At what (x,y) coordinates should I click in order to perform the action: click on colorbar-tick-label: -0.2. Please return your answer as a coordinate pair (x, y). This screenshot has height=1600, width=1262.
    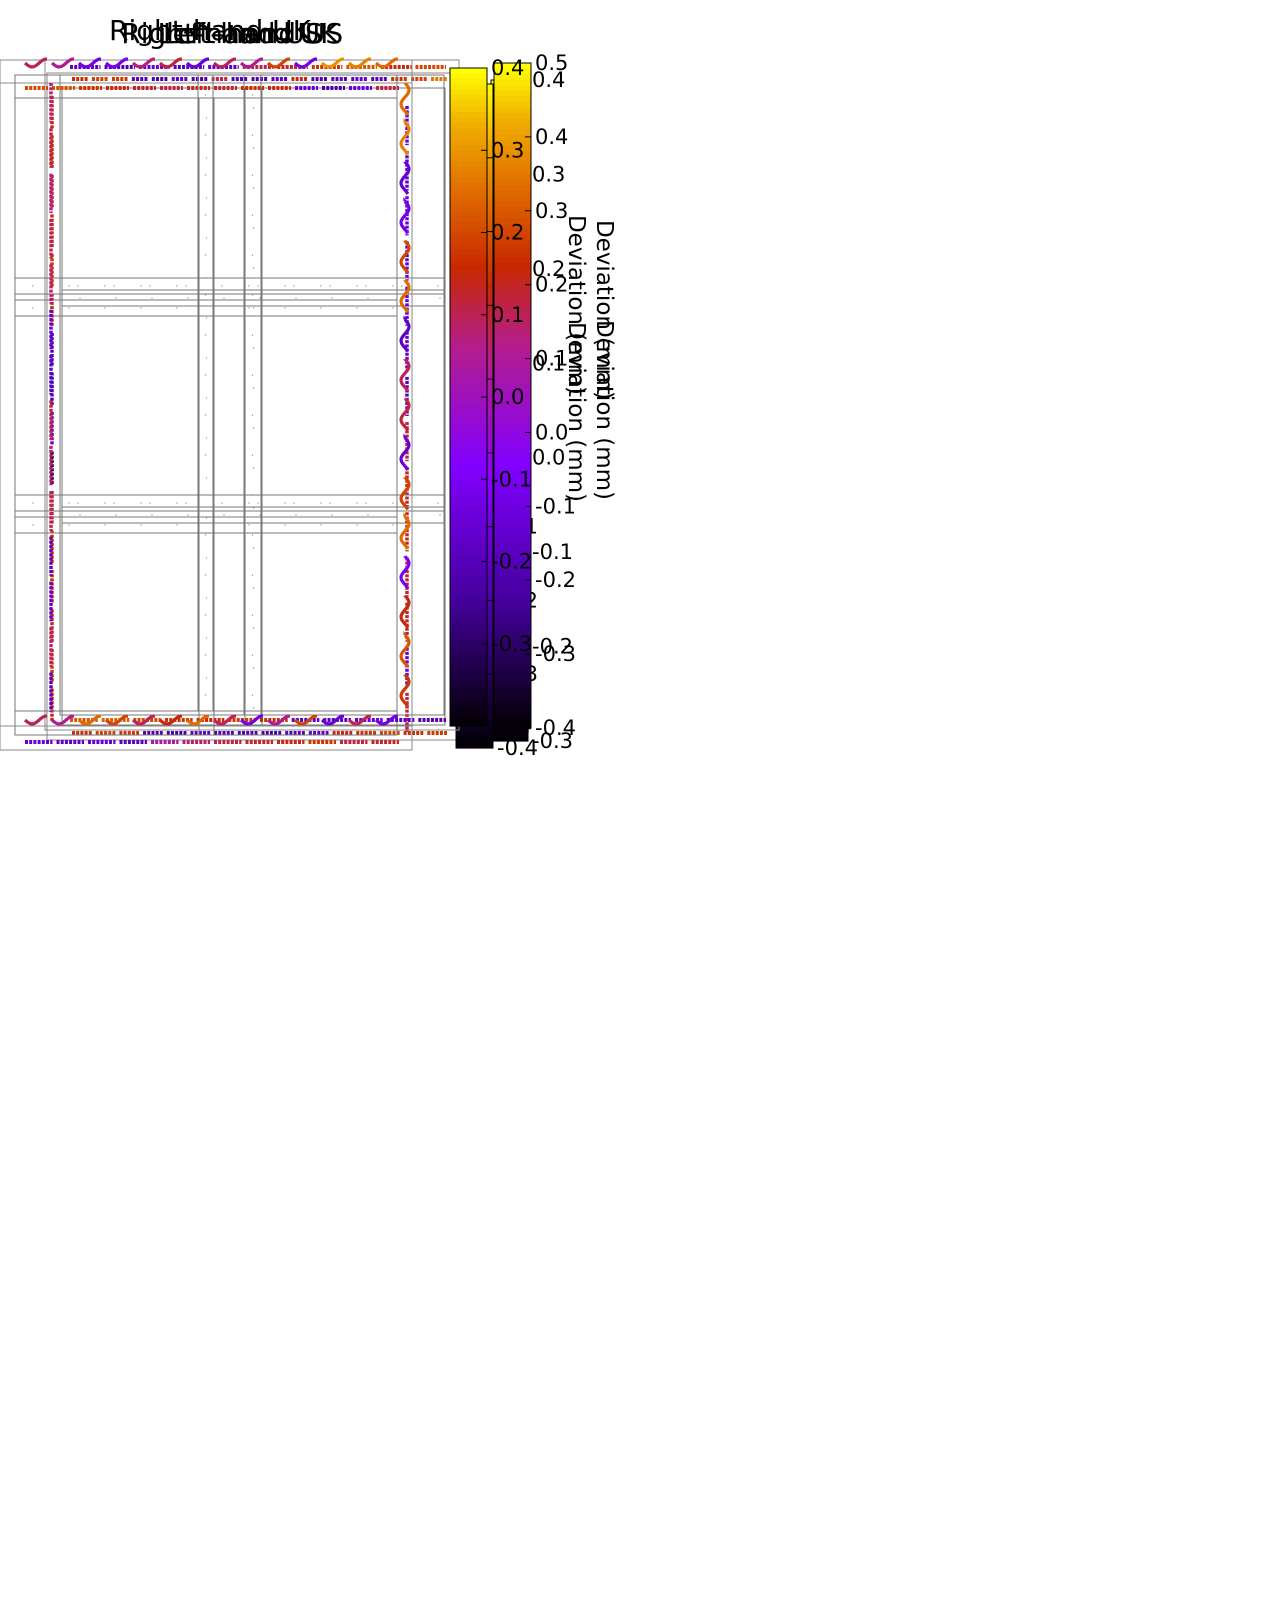
    Looking at the image, I should click on (511, 562).